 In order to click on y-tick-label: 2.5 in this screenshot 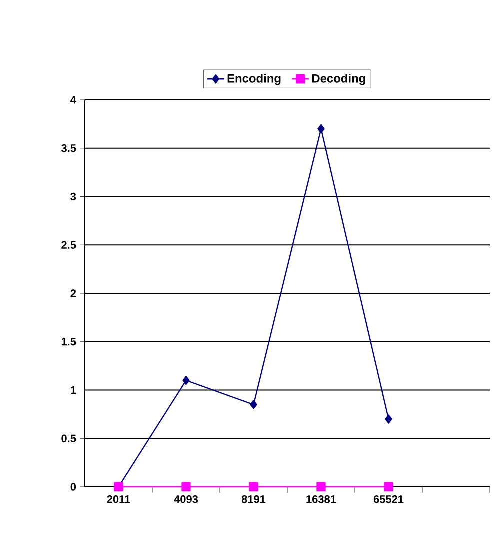, I will do `click(69, 245)`.